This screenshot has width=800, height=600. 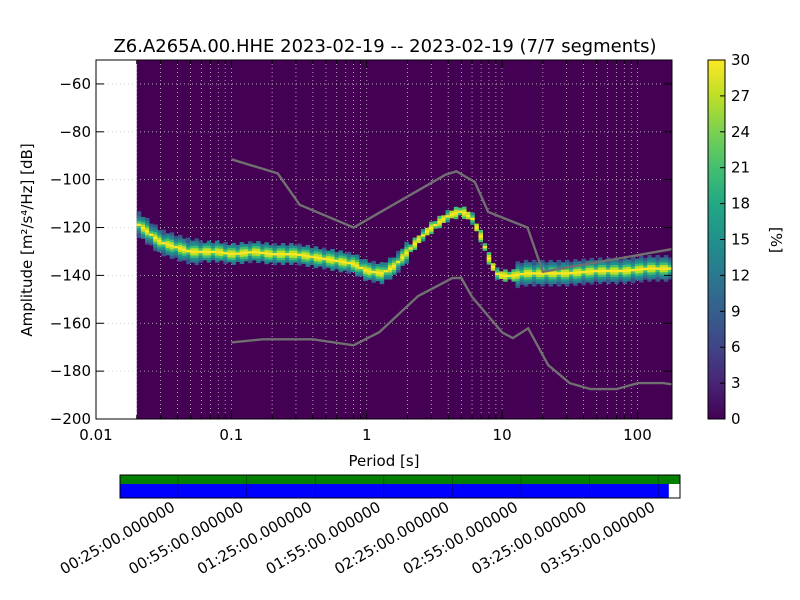 What do you see at coordinates (367, 435) in the screenshot?
I see `x-tick-label: 1` at bounding box center [367, 435].